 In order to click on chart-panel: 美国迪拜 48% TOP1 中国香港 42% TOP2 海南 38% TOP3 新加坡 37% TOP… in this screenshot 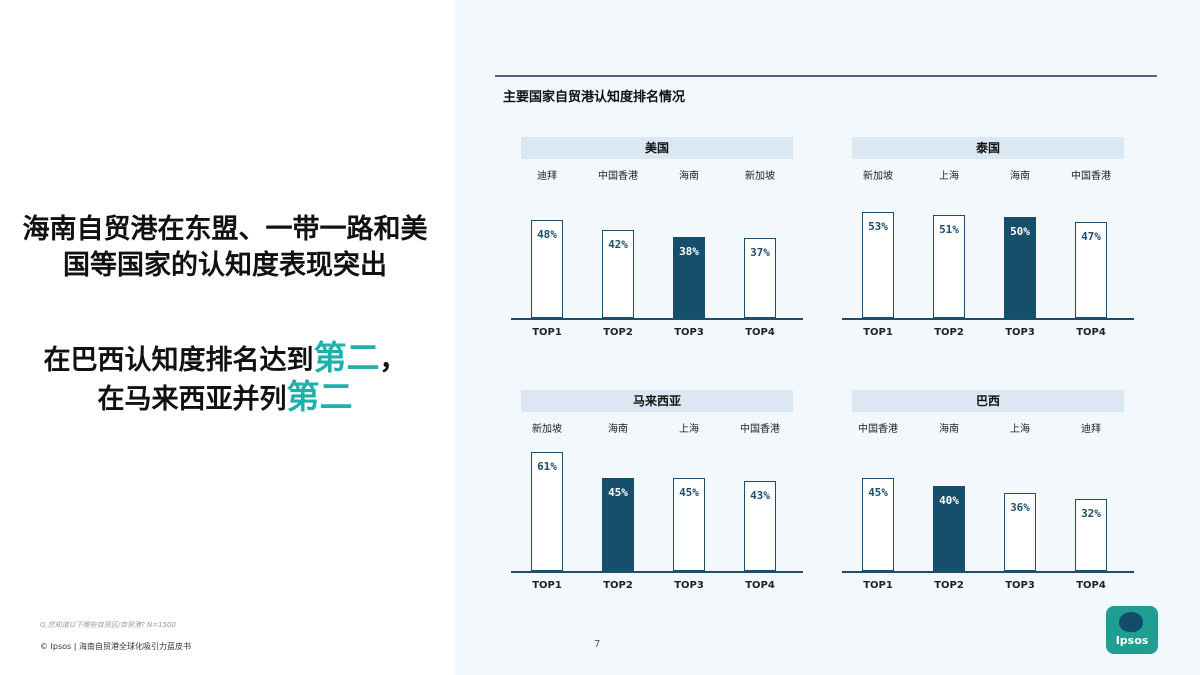, I will do `click(666, 237)`.